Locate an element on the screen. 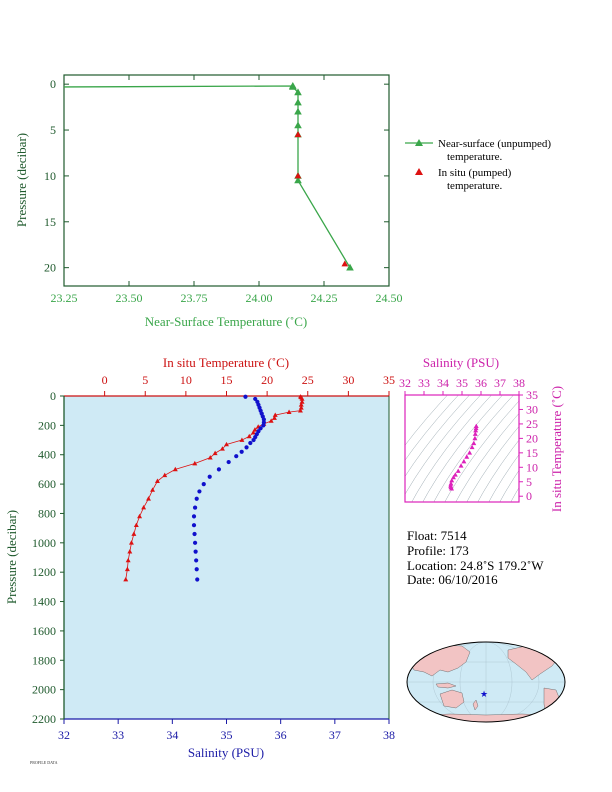 Image resolution: width=612 pixels, height=792 pixels. ts-salinity-tick-label: 35 is located at coordinates (462, 383).